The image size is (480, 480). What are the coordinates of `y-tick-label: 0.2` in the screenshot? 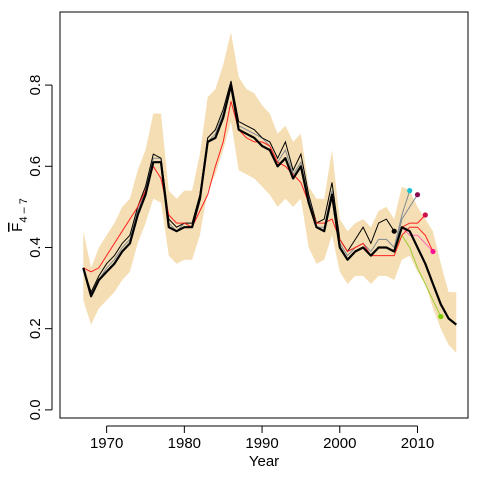 It's located at (35, 328).